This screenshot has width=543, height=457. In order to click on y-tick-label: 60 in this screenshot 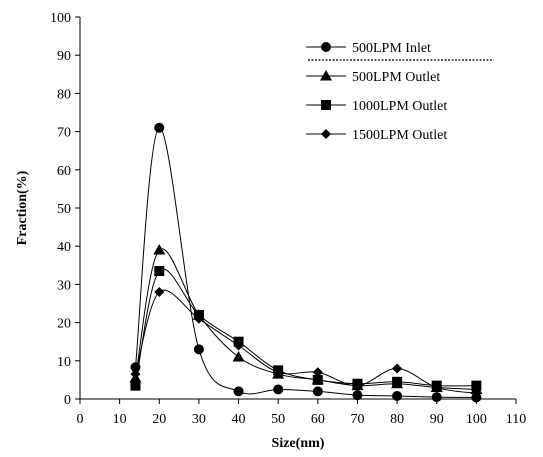, I will do `click(64, 171)`.